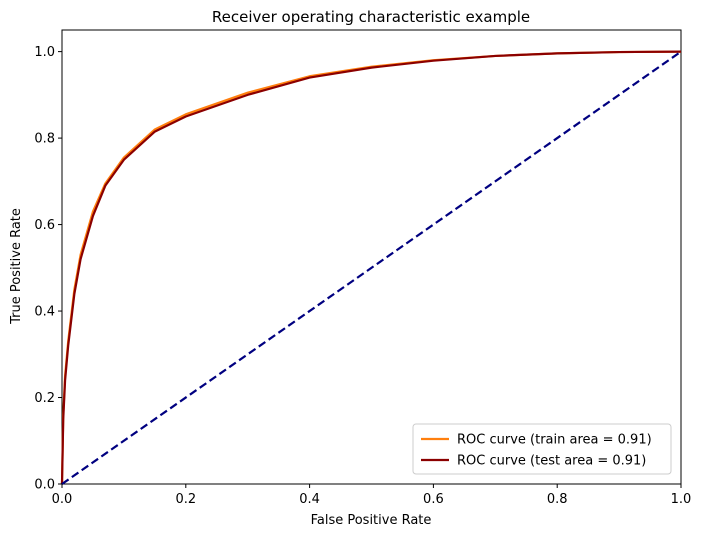  I want to click on y-tick-label: 0.6, so click(44, 225).